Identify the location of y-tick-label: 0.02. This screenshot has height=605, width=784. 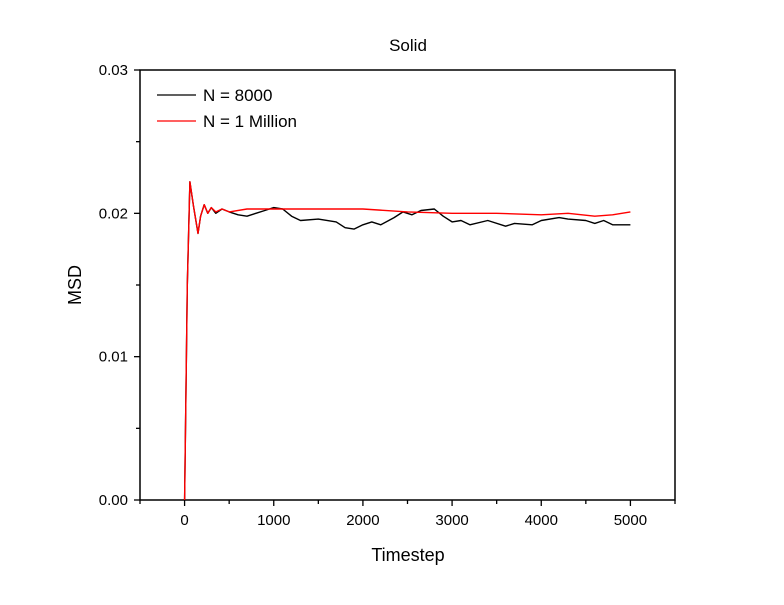
(113, 213).